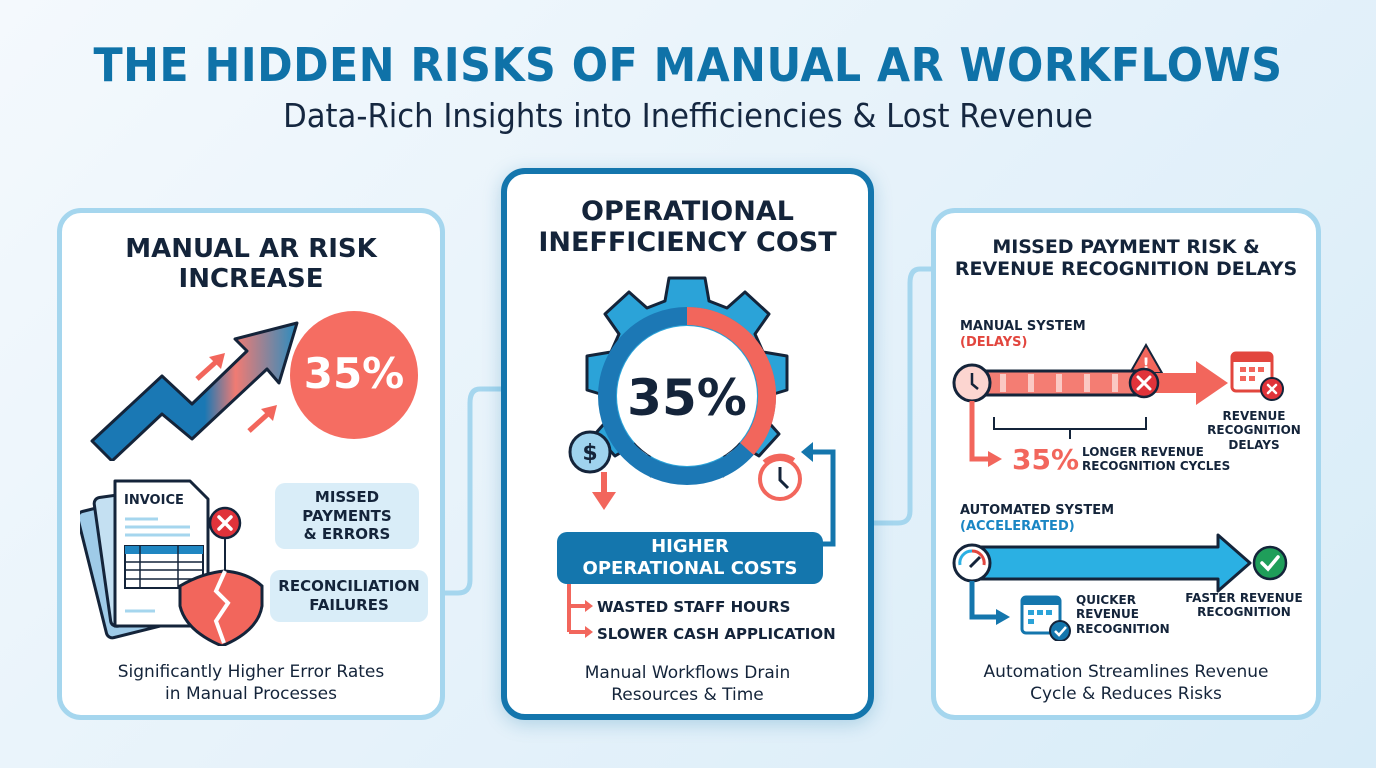 The width and height of the screenshot is (1376, 768). I want to click on callout-missed-payments: MISSED PAYMENTS & ERRORS, so click(347, 516).